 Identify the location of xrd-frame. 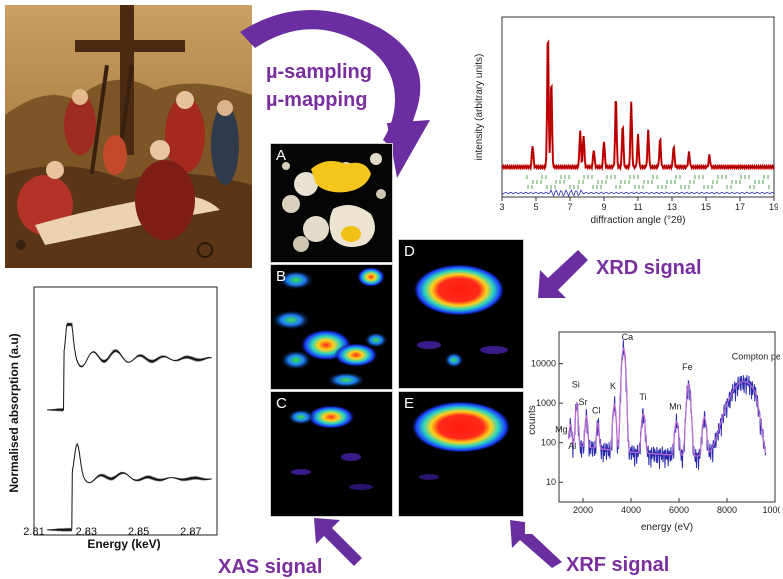
(638, 107).